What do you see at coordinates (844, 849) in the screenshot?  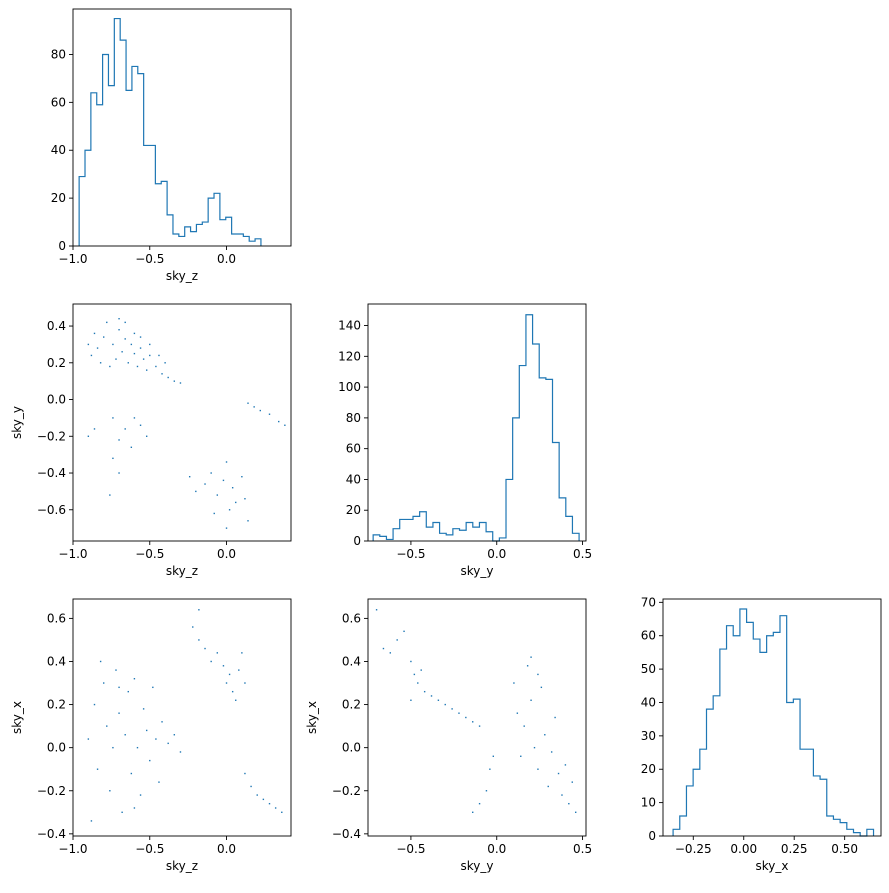 I see `x-tick-label: 0.50` at bounding box center [844, 849].